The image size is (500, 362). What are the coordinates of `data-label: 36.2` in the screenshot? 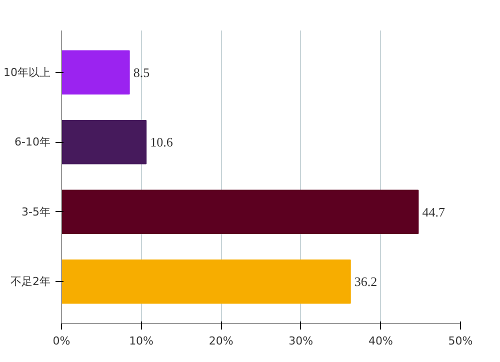 It's located at (366, 282).